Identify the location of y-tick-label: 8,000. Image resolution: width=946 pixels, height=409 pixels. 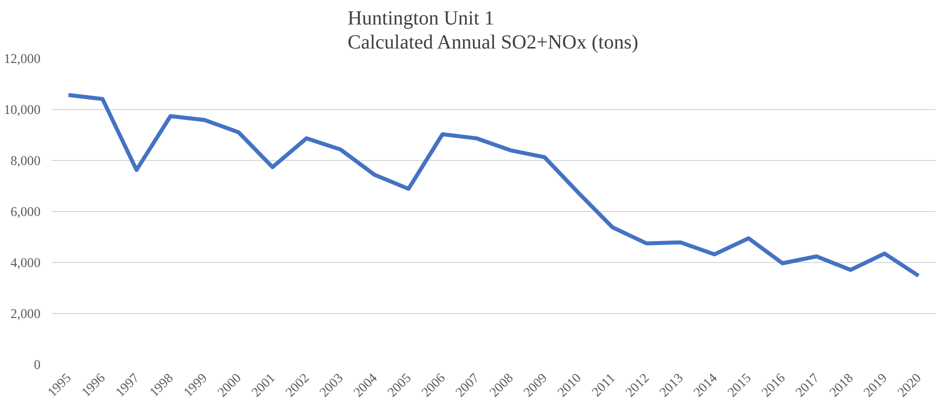
(25, 160).